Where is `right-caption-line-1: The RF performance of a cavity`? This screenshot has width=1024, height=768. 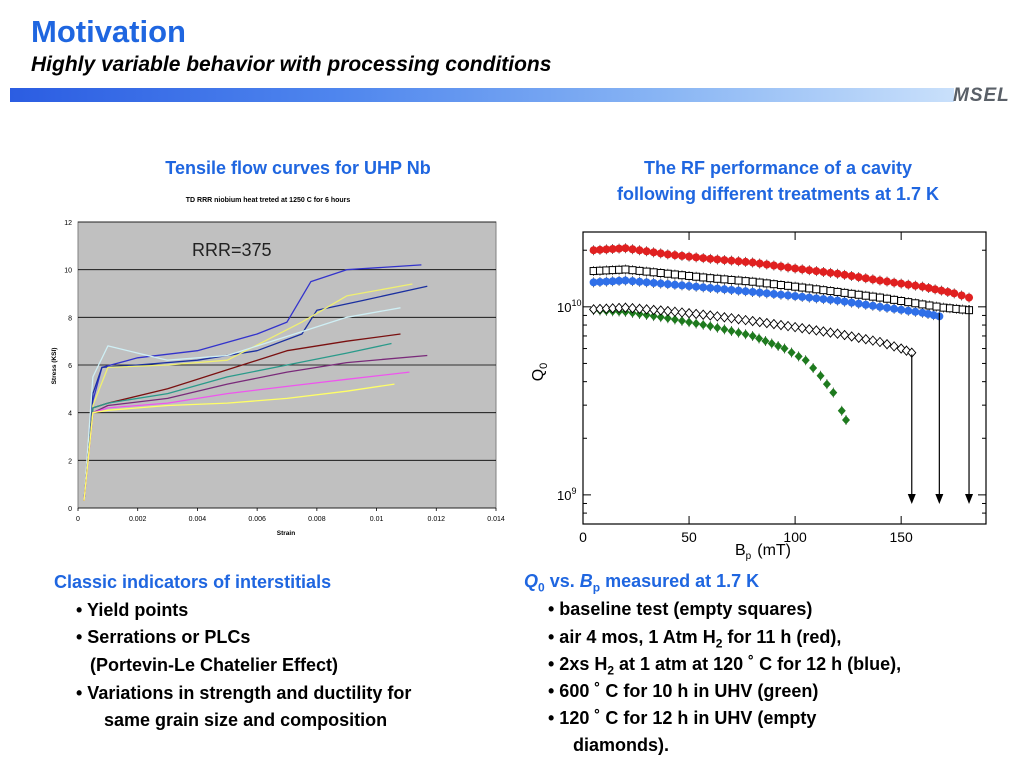 right-caption-line-1: The RF performance of a cavity is located at coordinates (778, 168).